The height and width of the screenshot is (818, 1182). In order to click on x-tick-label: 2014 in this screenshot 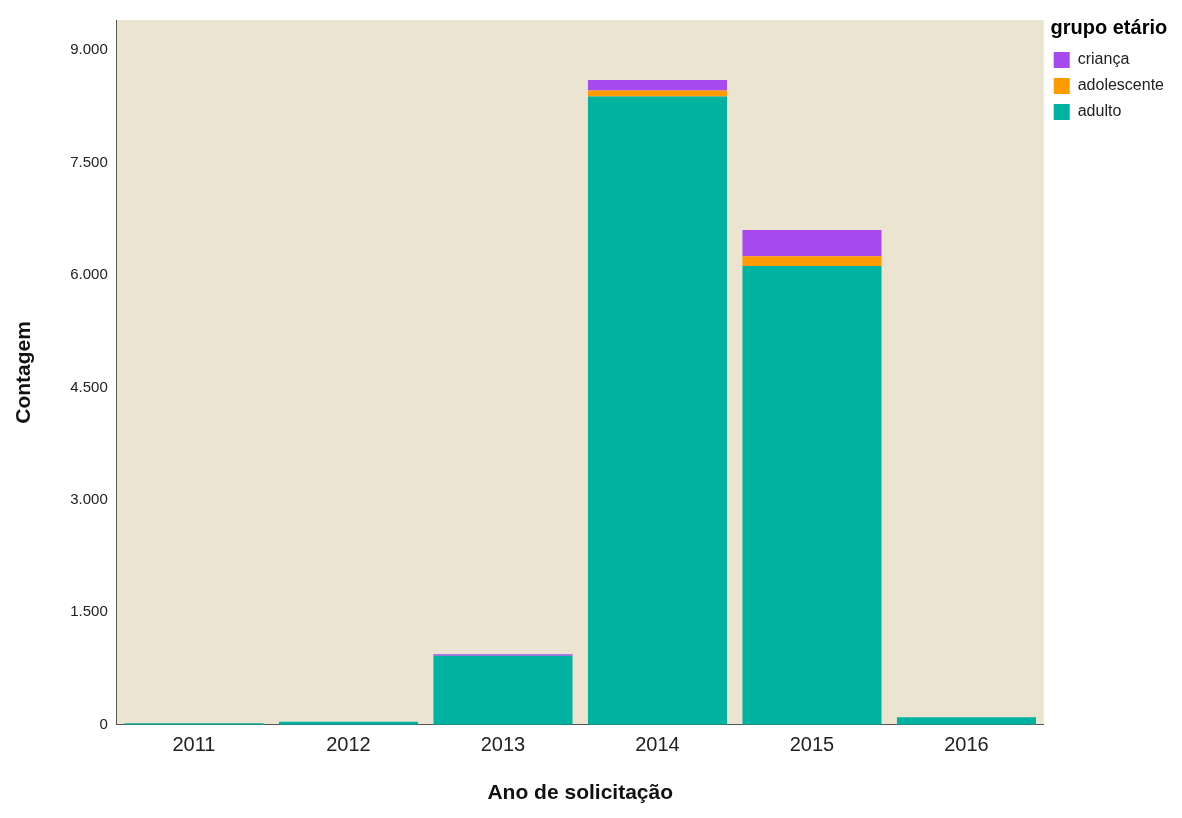, I will do `click(657, 744)`.